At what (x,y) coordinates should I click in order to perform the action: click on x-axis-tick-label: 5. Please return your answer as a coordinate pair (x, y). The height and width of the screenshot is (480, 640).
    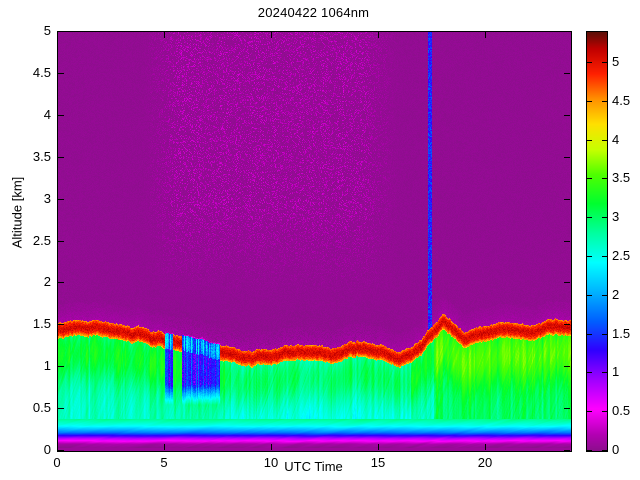
    Looking at the image, I should click on (164, 462).